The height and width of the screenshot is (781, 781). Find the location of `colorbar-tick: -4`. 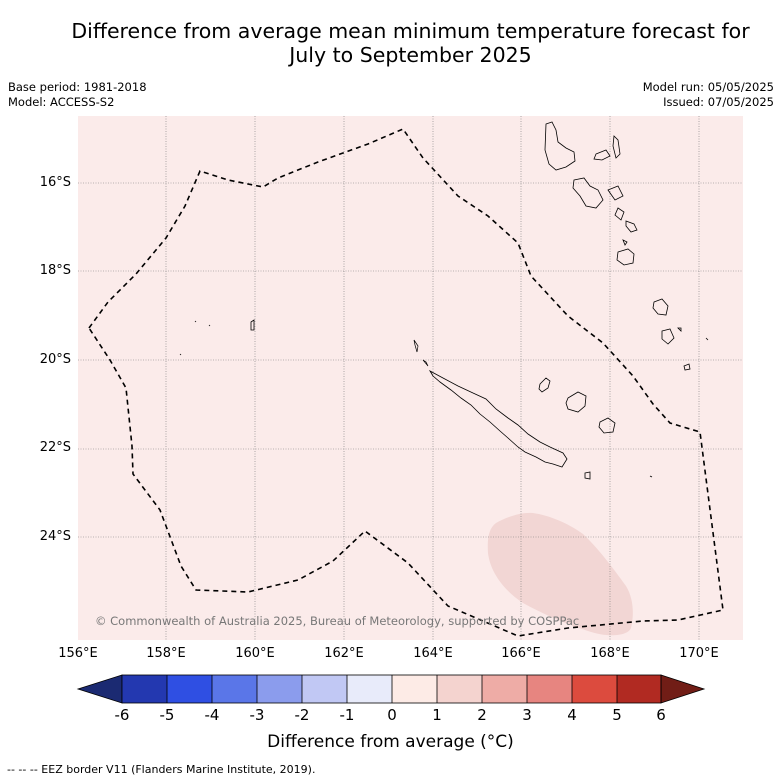

colorbar-tick: -4 is located at coordinates (212, 715).